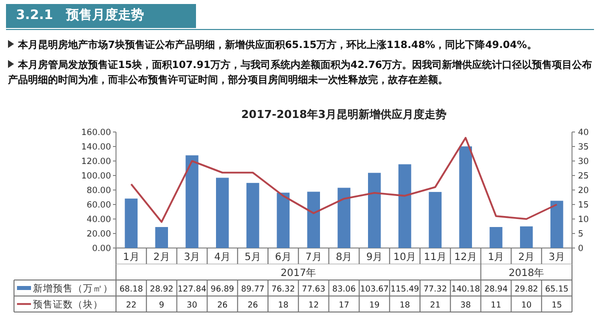  I want to click on data-label: 30, so click(192, 305).